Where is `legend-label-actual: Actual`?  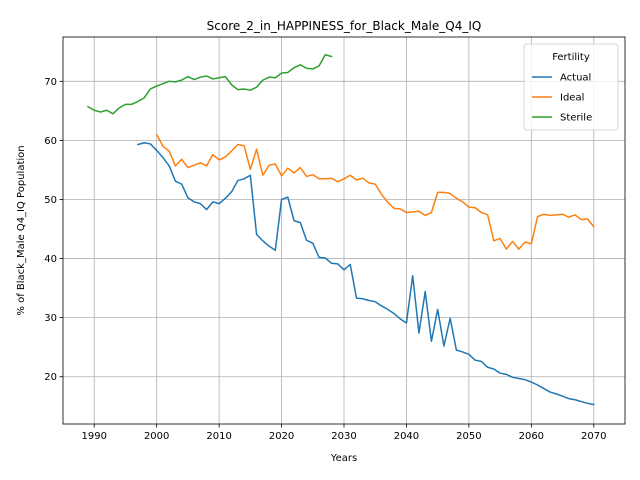
legend-label-actual: Actual is located at coordinates (575, 78).